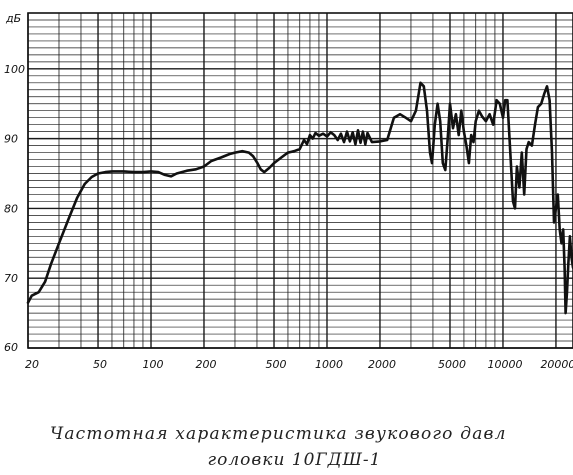 This screenshot has width=573, height=475. I want to click on y-tick-label: 90, so click(11, 139).